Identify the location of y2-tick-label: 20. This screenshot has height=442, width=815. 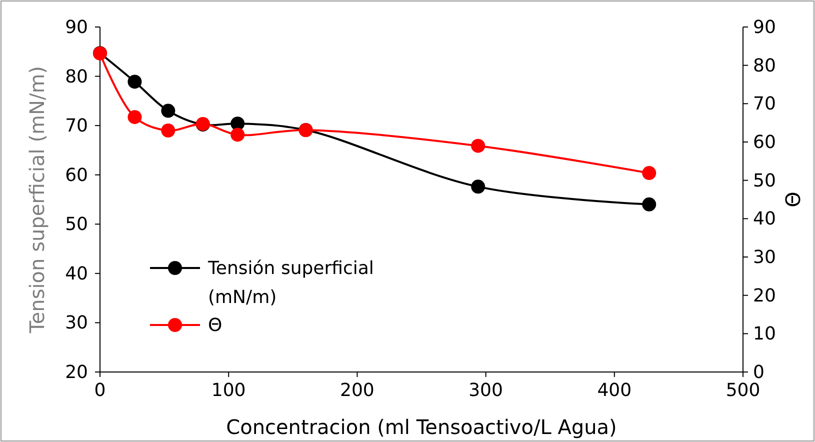
(764, 295).